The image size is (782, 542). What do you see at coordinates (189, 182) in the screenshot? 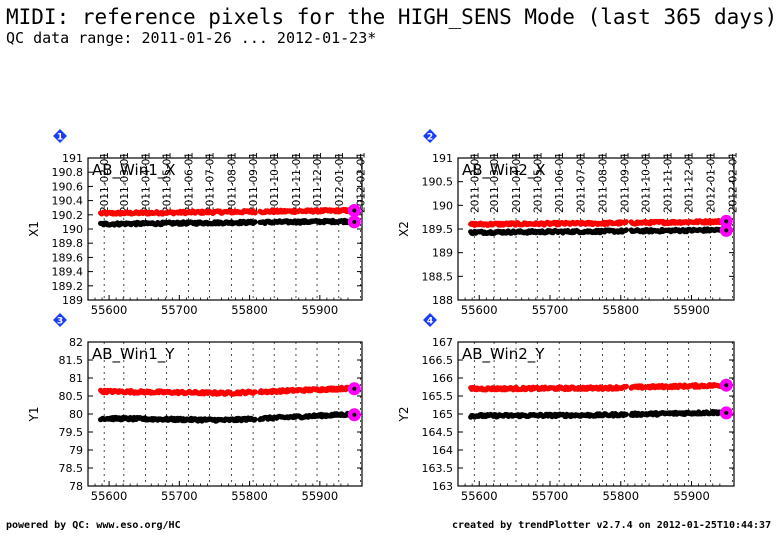
I see `date-tick-label: 2011-06-01` at bounding box center [189, 182].